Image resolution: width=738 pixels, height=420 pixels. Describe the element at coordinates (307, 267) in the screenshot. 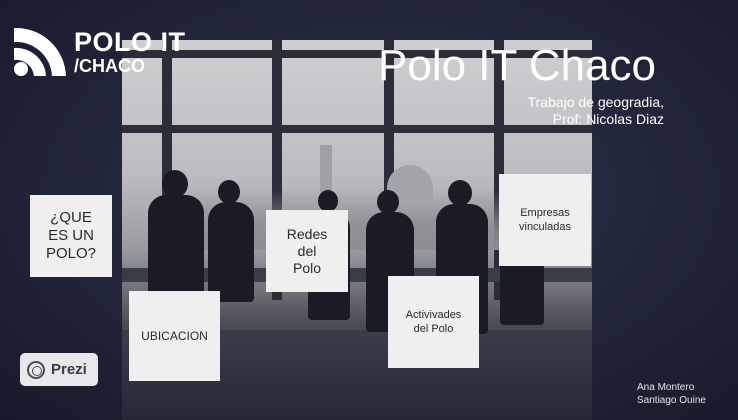

I see `card-label: Polo` at that location.